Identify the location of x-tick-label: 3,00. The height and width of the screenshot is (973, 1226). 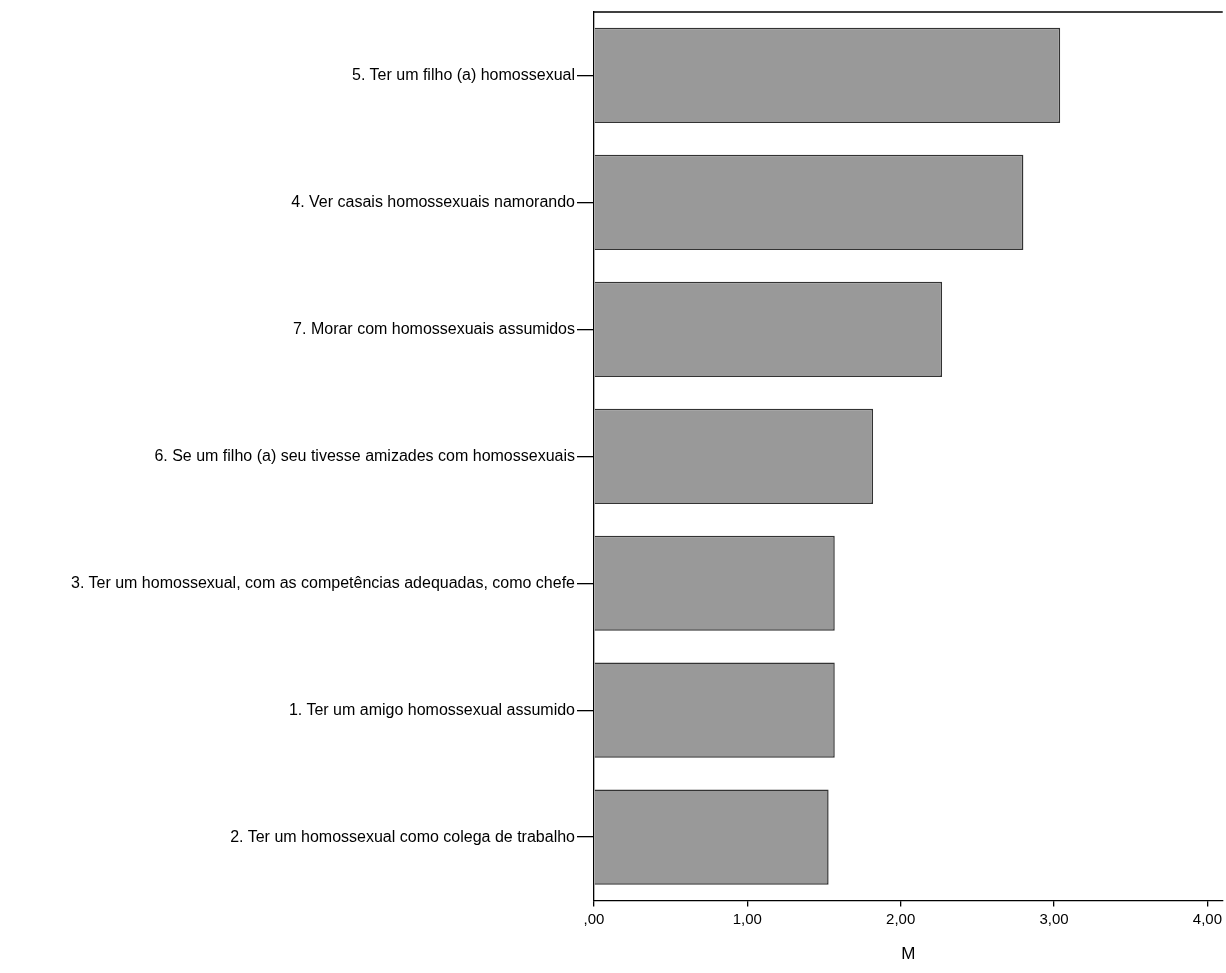
(1054, 918).